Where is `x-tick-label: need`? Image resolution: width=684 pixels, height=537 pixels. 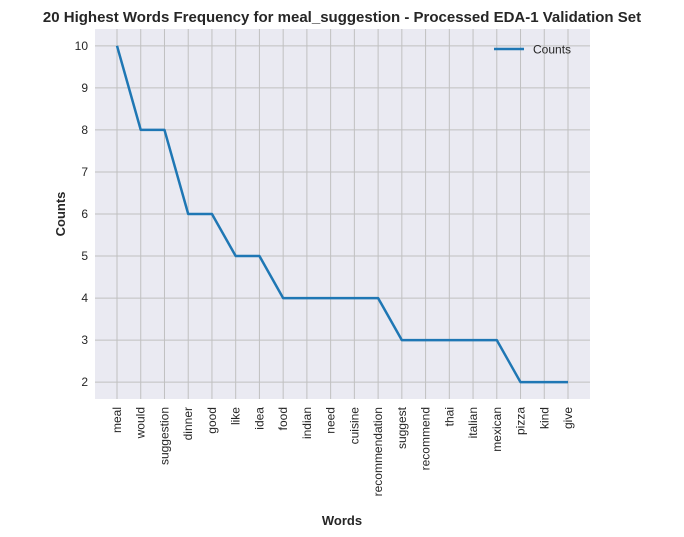
x-tick-label: need is located at coordinates (331, 420).